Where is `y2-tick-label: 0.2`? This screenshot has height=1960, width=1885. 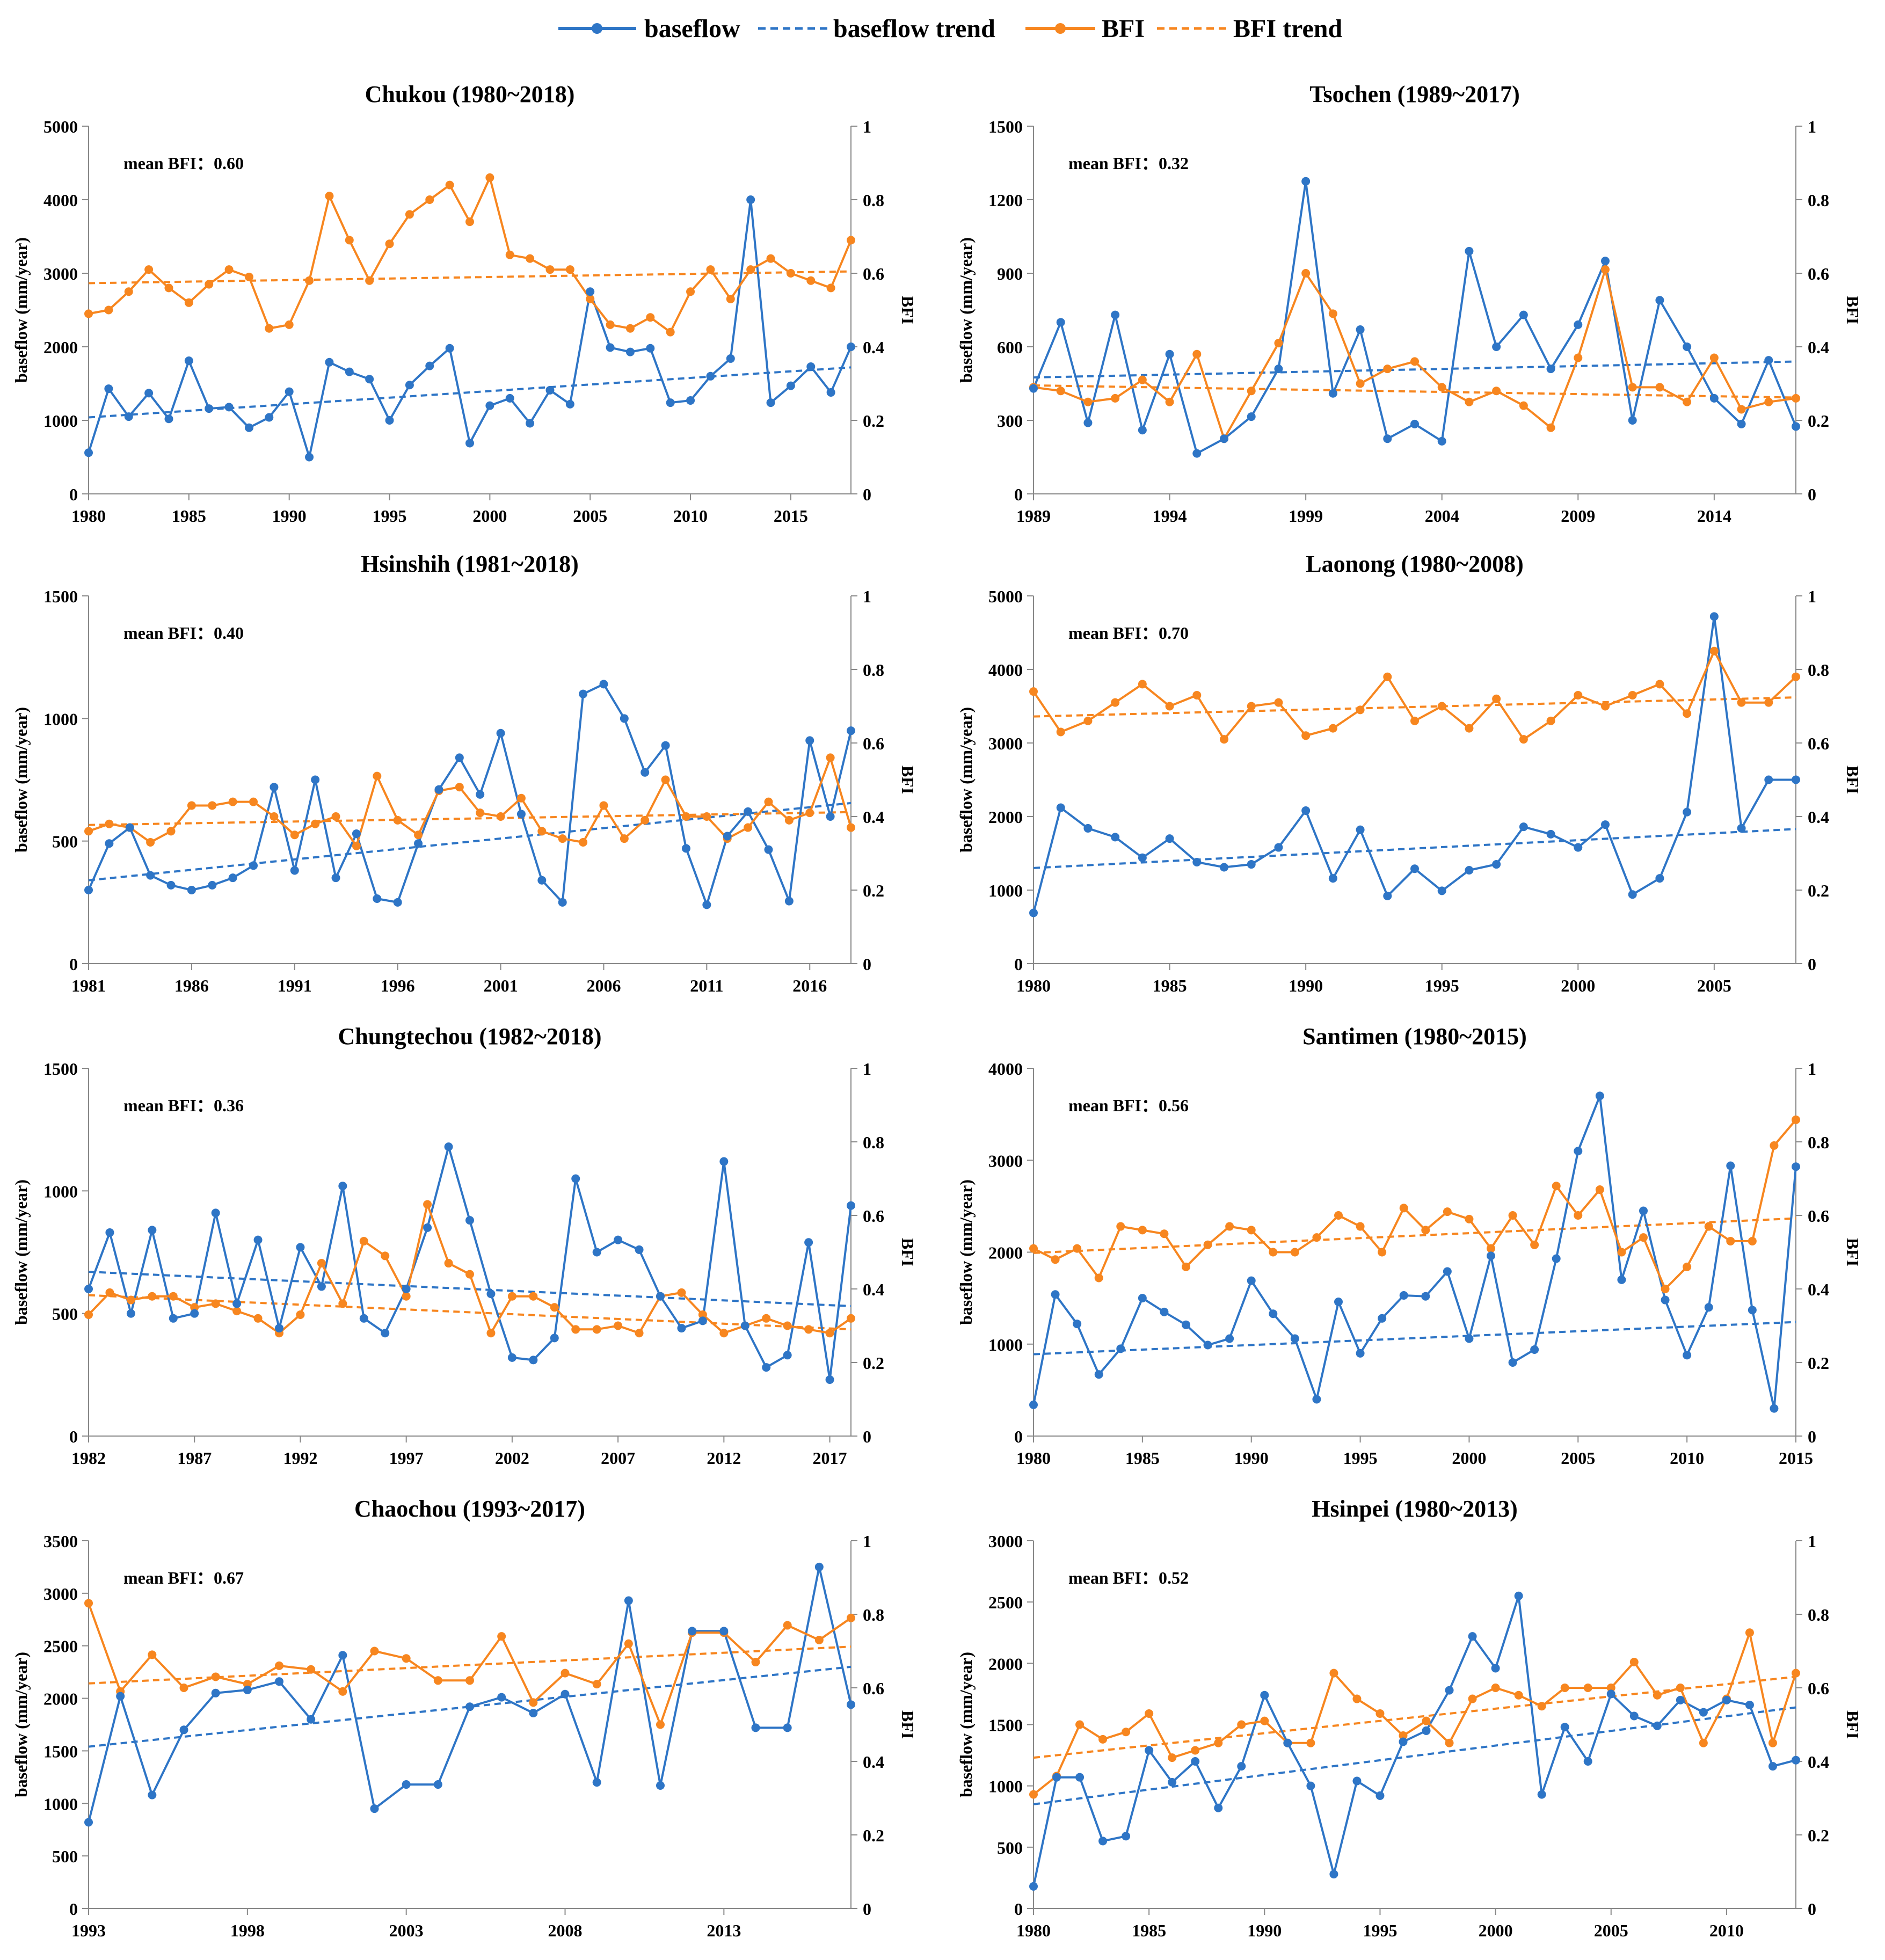 y2-tick-label: 0.2 is located at coordinates (1818, 890).